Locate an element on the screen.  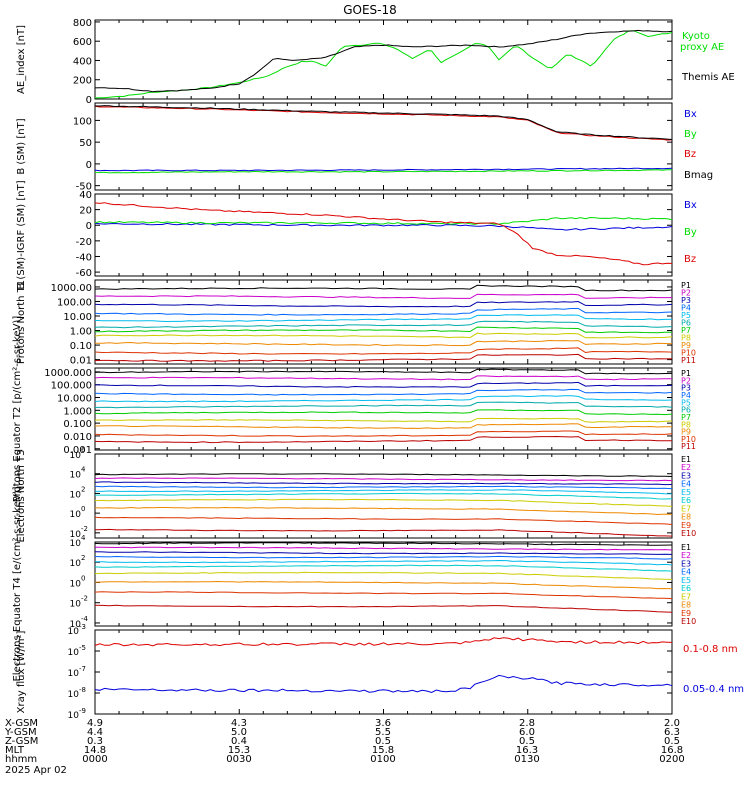
y-tick-label: 600 is located at coordinates (82, 42).